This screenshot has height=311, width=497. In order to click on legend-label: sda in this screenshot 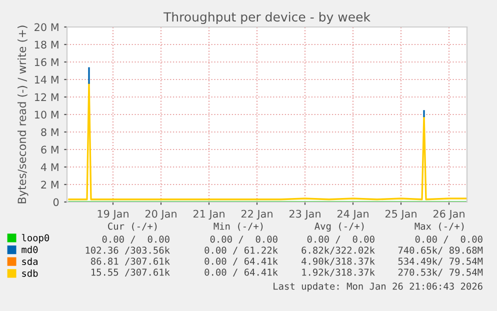, I will do `click(30, 262)`.